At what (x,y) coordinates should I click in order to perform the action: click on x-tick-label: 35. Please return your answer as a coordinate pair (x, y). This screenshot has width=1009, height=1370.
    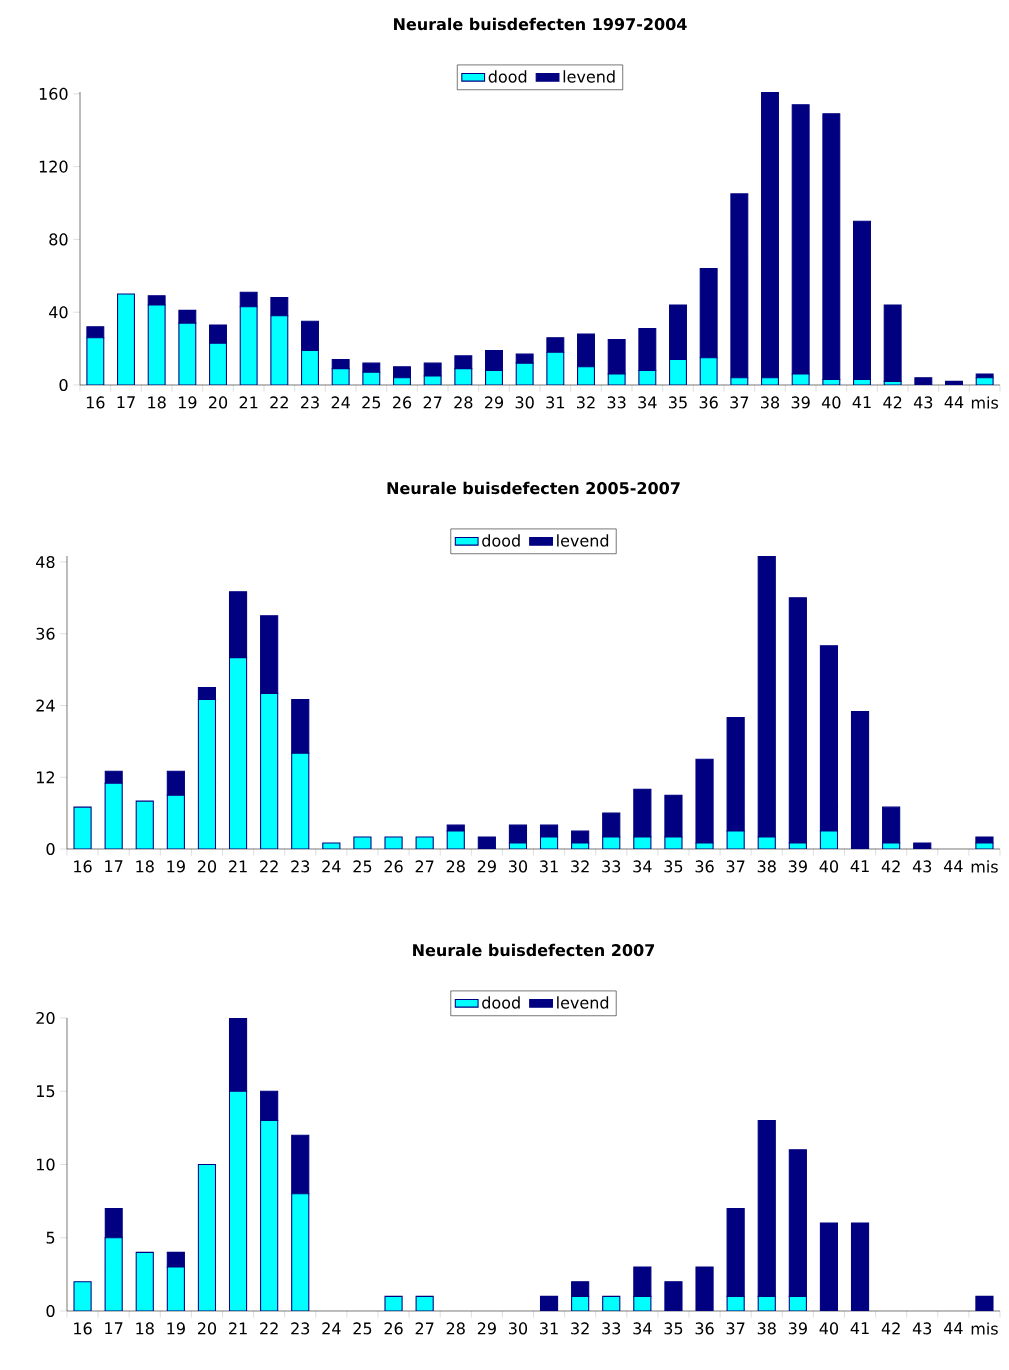
    Looking at the image, I should click on (678, 402).